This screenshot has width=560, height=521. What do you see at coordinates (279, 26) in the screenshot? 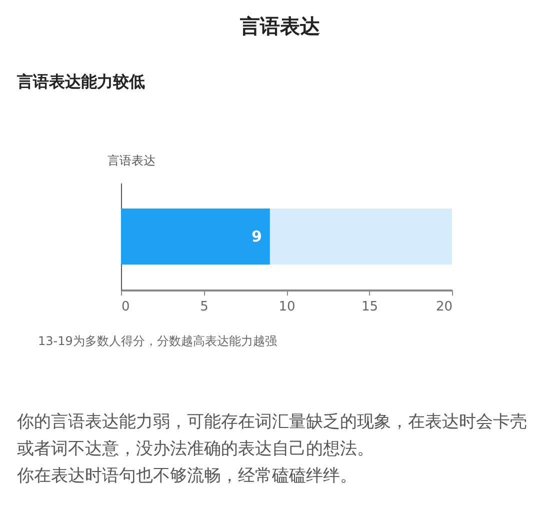
I see `chart-title: 言语表达` at bounding box center [279, 26].